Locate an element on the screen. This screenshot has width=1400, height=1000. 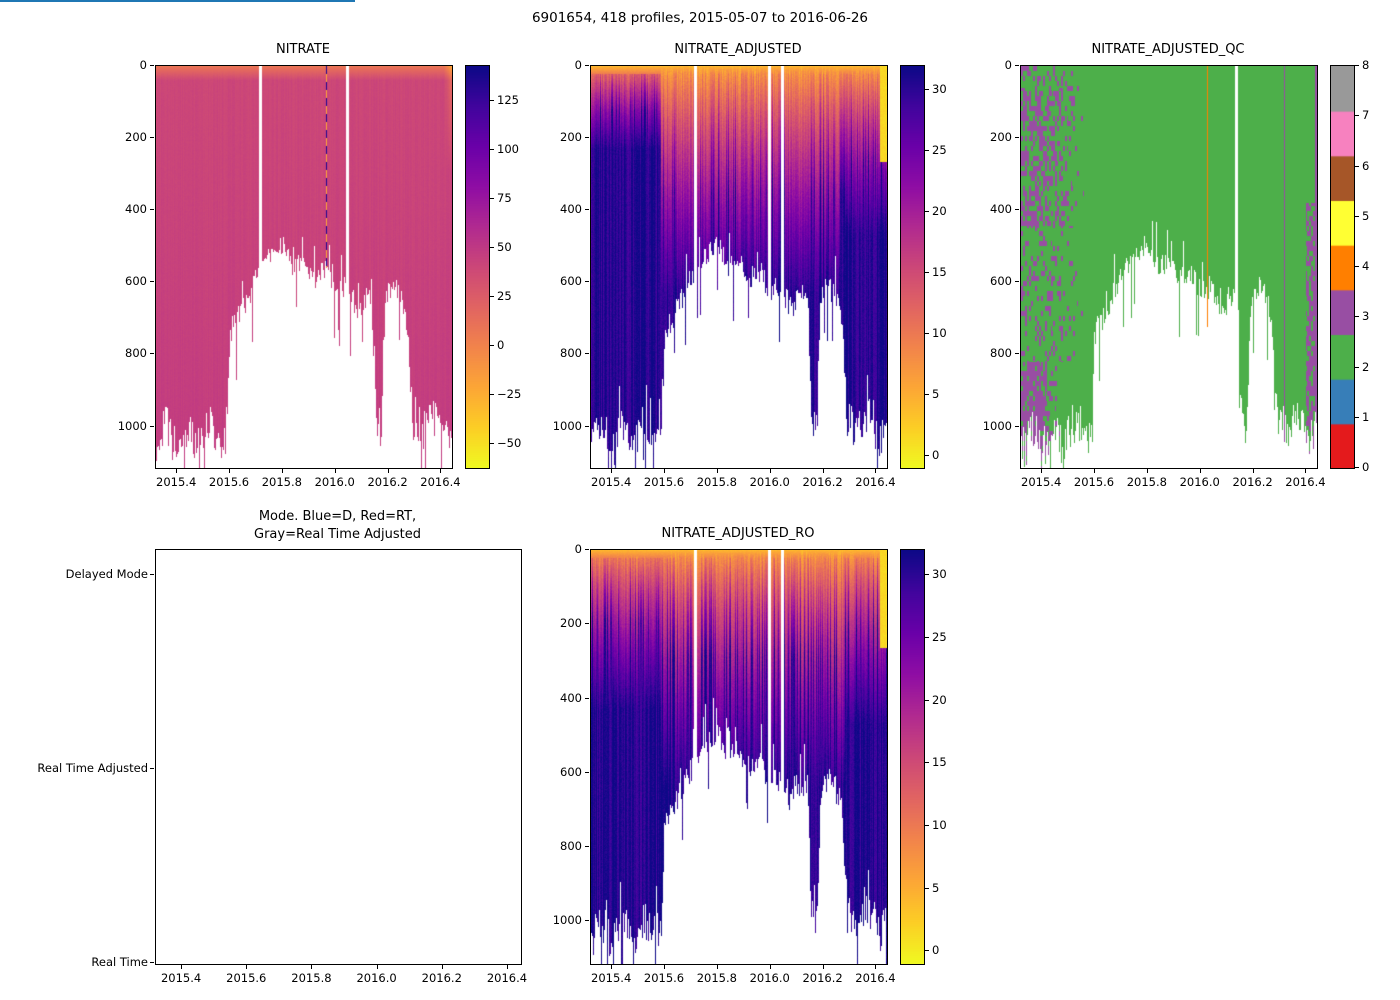
y-tick-label: 1000 is located at coordinates (132, 425).